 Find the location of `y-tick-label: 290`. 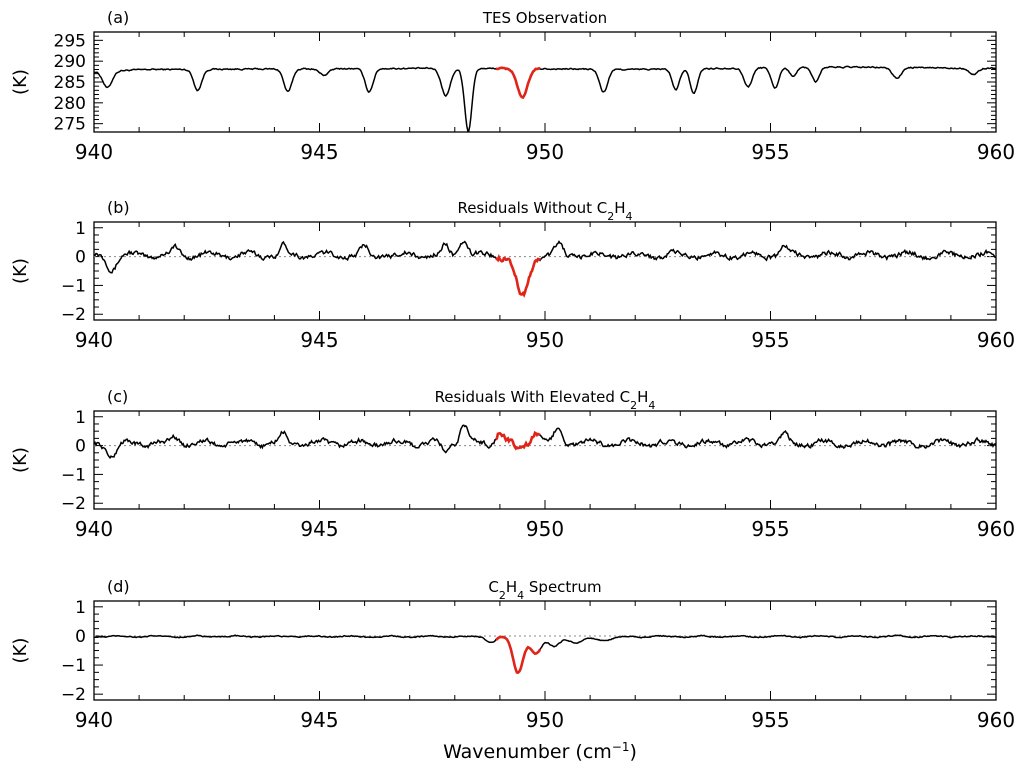

y-tick-label: 290 is located at coordinates (70, 62).